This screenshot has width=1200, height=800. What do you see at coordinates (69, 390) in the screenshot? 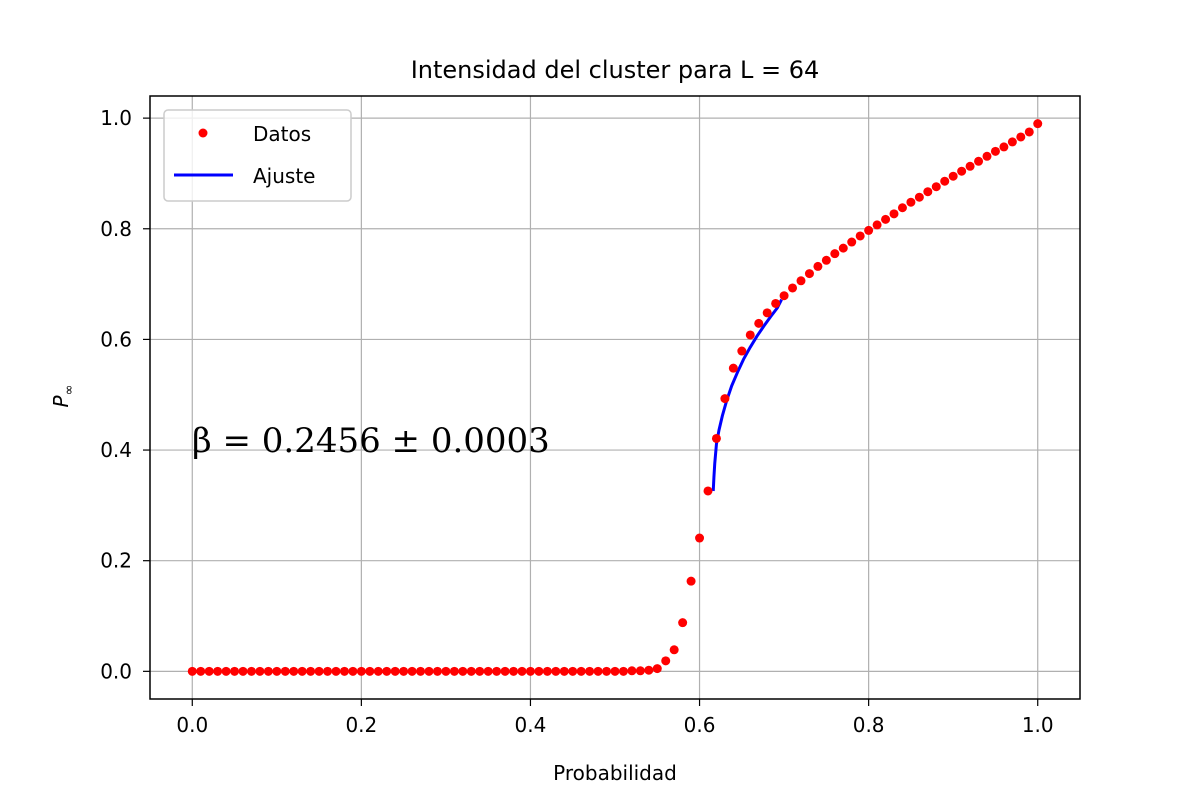
I see `y-axis-label-subscript: ∞` at bounding box center [69, 390].